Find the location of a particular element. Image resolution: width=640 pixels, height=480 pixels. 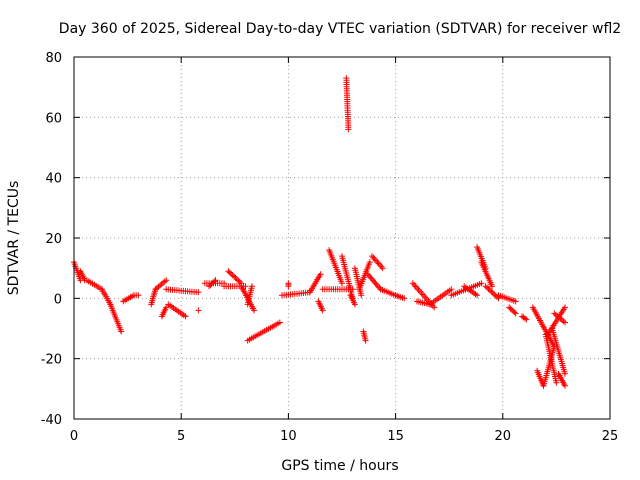

x-tick-label: 5 is located at coordinates (181, 436).